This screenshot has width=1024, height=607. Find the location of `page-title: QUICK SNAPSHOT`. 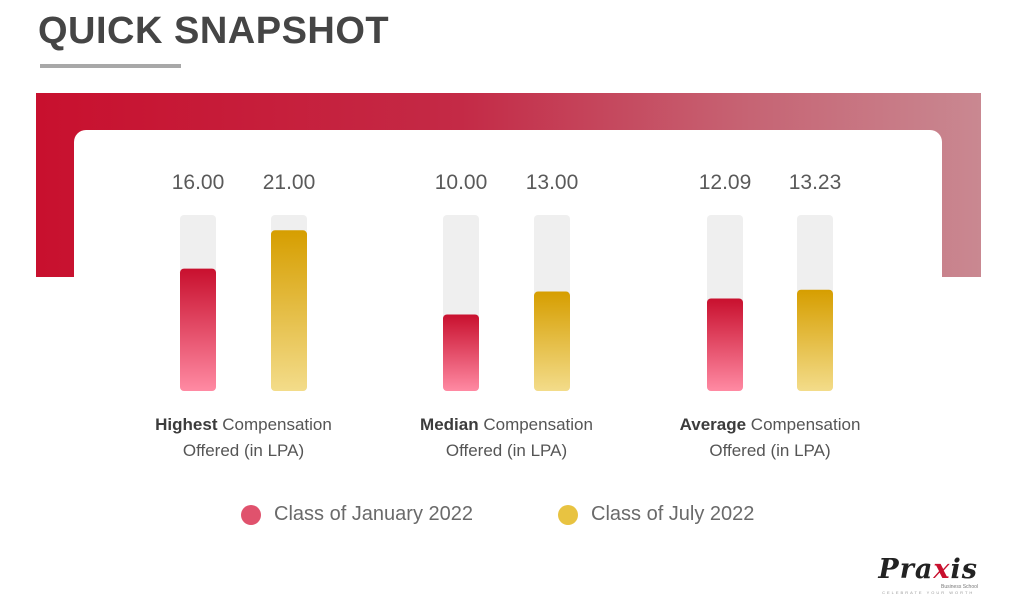

page-title: QUICK SNAPSHOT is located at coordinates (214, 31).